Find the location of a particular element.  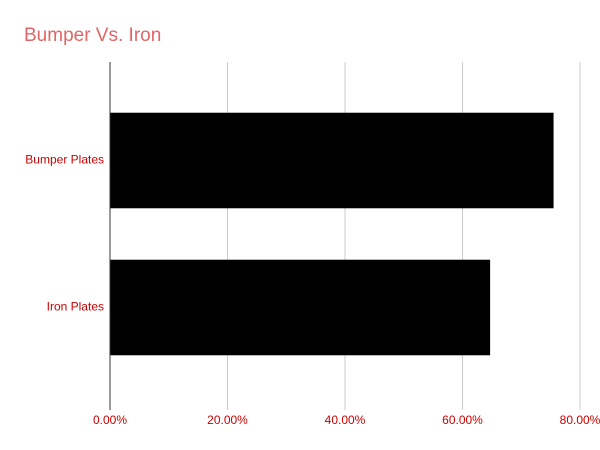

x-tick-label: 40.00% is located at coordinates (345, 420).